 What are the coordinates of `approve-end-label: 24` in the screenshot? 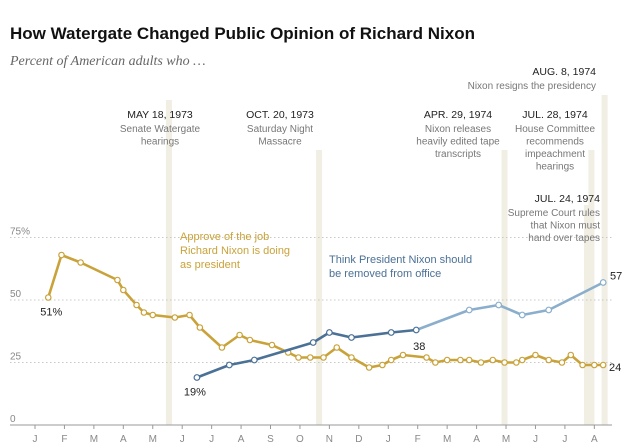 It's located at (615, 368).